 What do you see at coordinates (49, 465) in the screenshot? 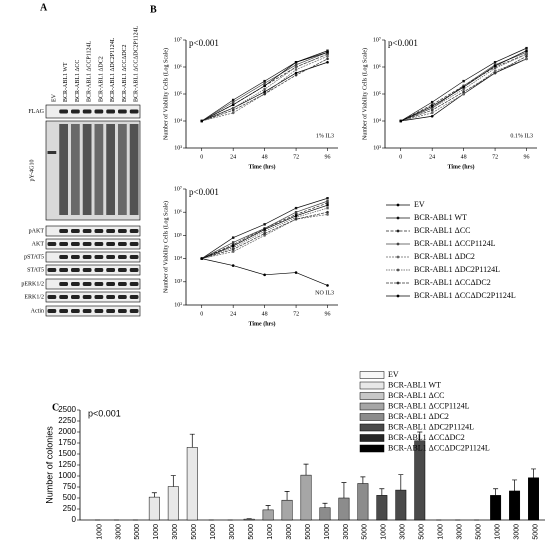
I see `y-axis-label: Number of colonies` at bounding box center [49, 465].